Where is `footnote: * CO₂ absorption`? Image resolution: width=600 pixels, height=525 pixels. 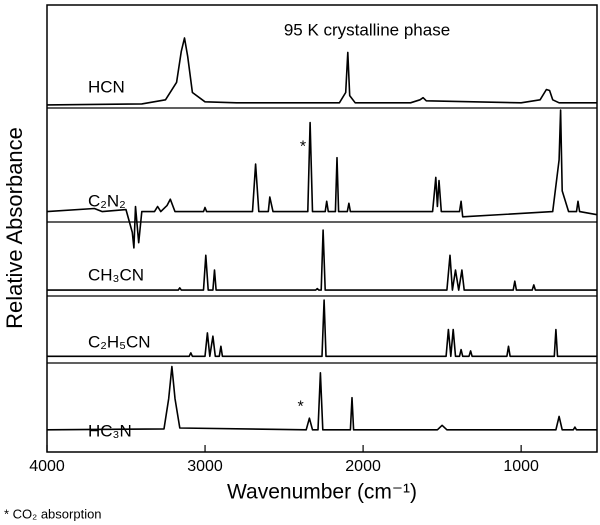
footnote: * CO₂ absorption is located at coordinates (53, 513).